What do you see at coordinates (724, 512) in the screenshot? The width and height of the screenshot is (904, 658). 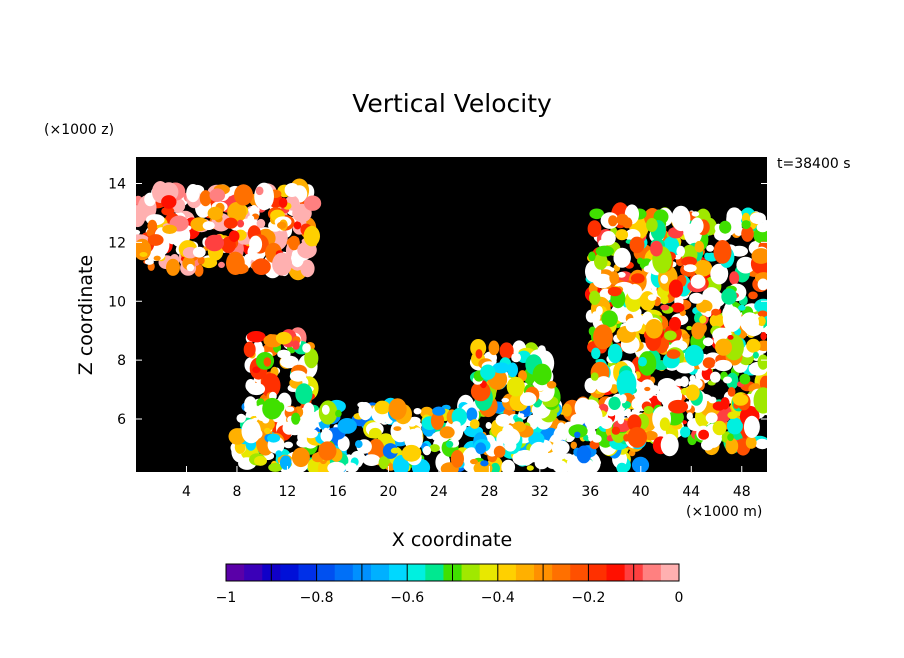 I see `x-unit-label: (×1000 m)` at bounding box center [724, 512].